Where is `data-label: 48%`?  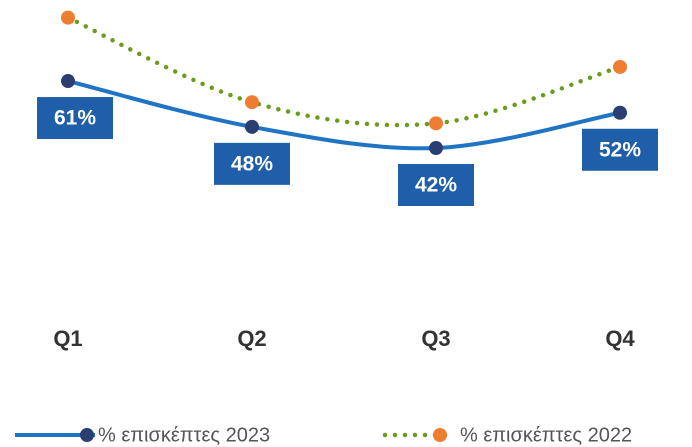
data-label: 48% is located at coordinates (252, 163).